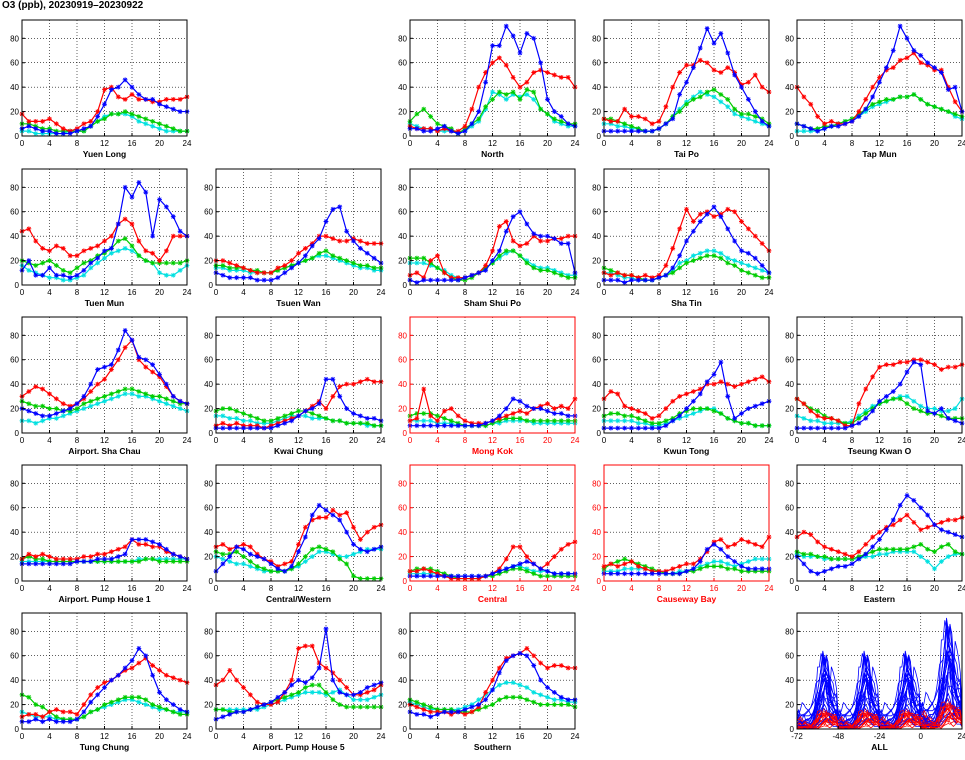 The width and height of the screenshot is (965, 760). Describe the element at coordinates (132, 588) in the screenshot. I see `x-tick-label: 16` at that location.